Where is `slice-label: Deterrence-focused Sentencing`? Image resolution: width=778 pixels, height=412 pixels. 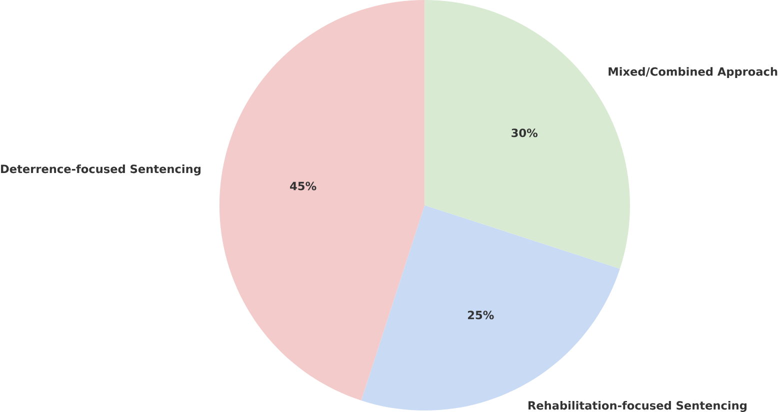
slice-label: Deterrence-focused Sentencing is located at coordinates (100, 170).